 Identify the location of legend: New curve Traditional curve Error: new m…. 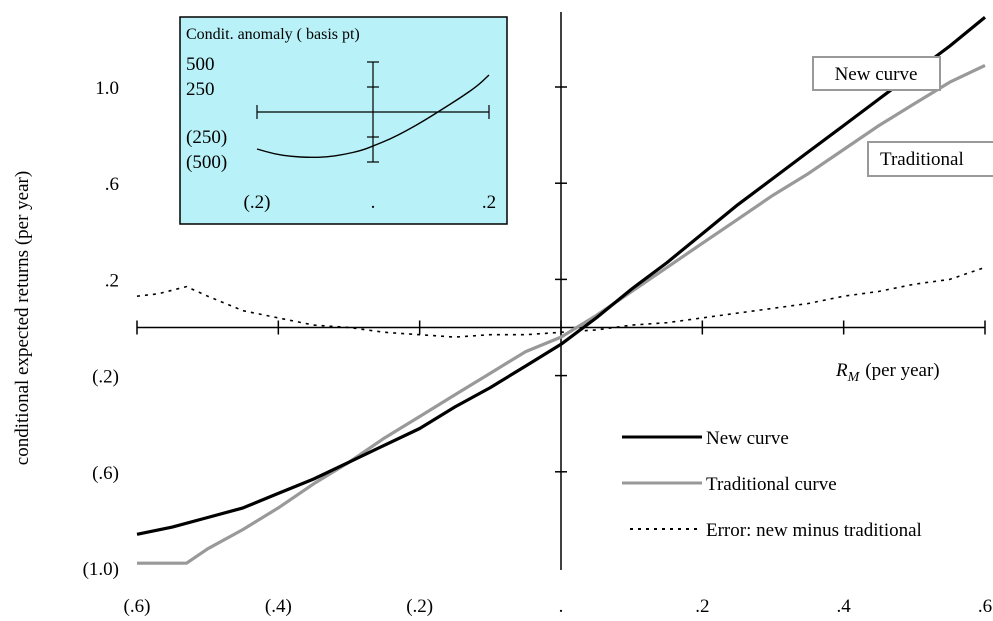
(772, 484).